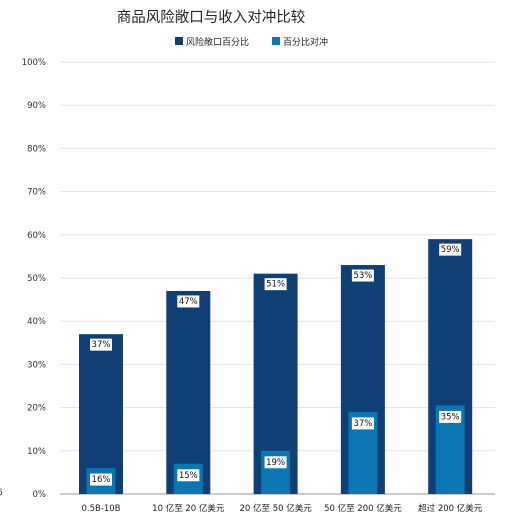 This screenshot has height=526, width=505. What do you see at coordinates (275, 508) in the screenshot?
I see `x-tick-label: 20 亿至 50 亿美元` at bounding box center [275, 508].